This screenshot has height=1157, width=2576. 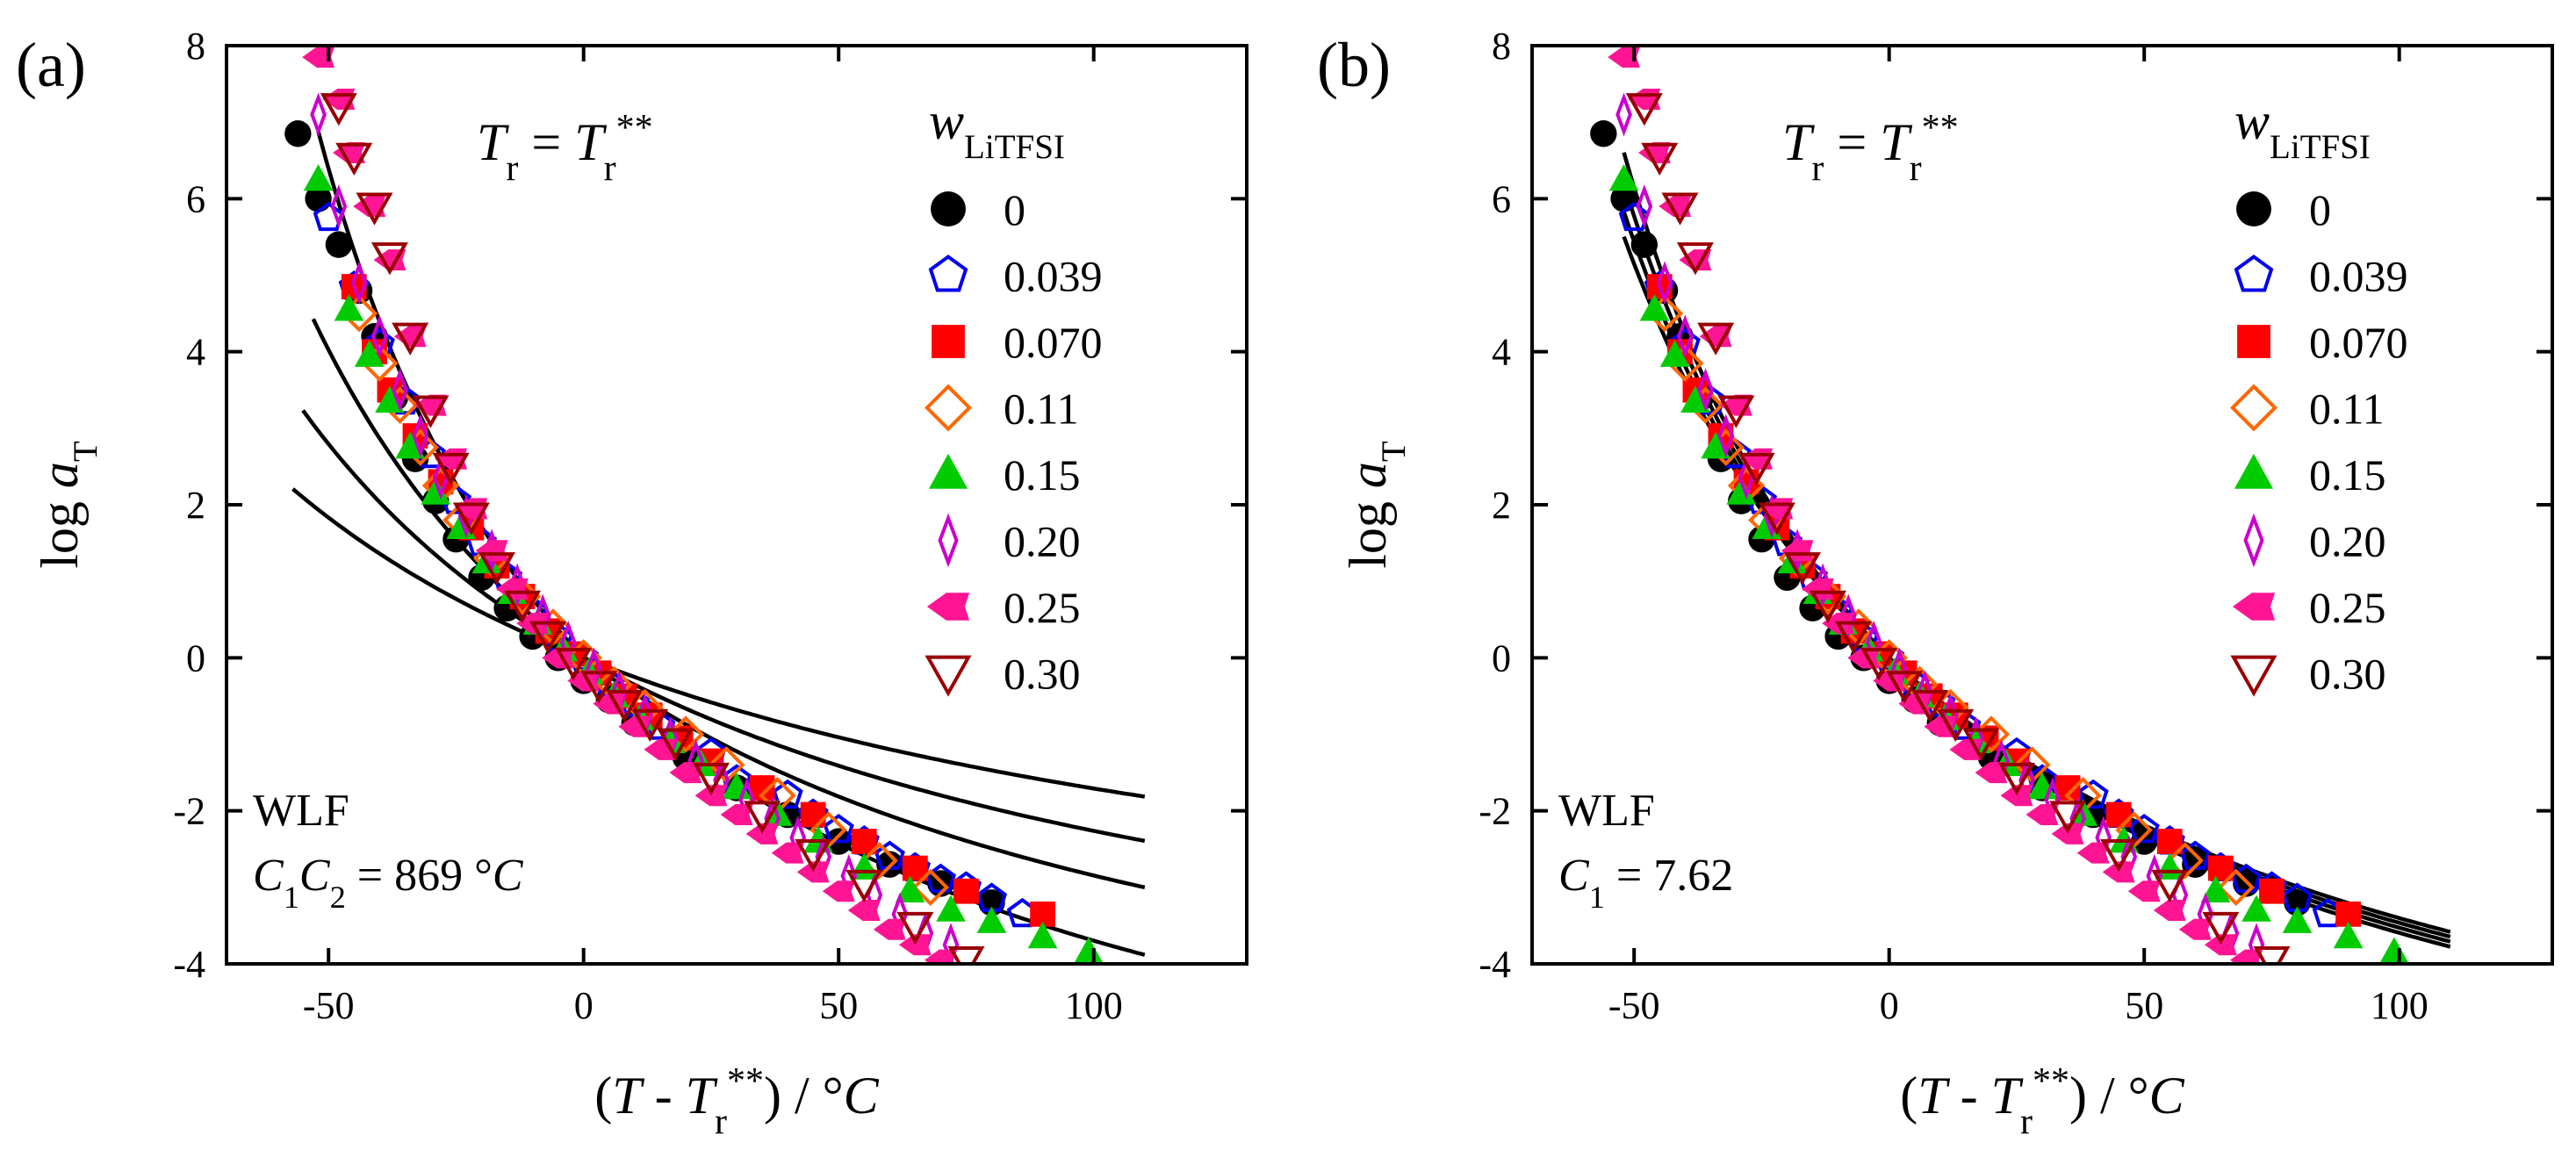 I want to click on x-axis-title: (T - Tr**) / °C, so click(x=2042, y=1102).